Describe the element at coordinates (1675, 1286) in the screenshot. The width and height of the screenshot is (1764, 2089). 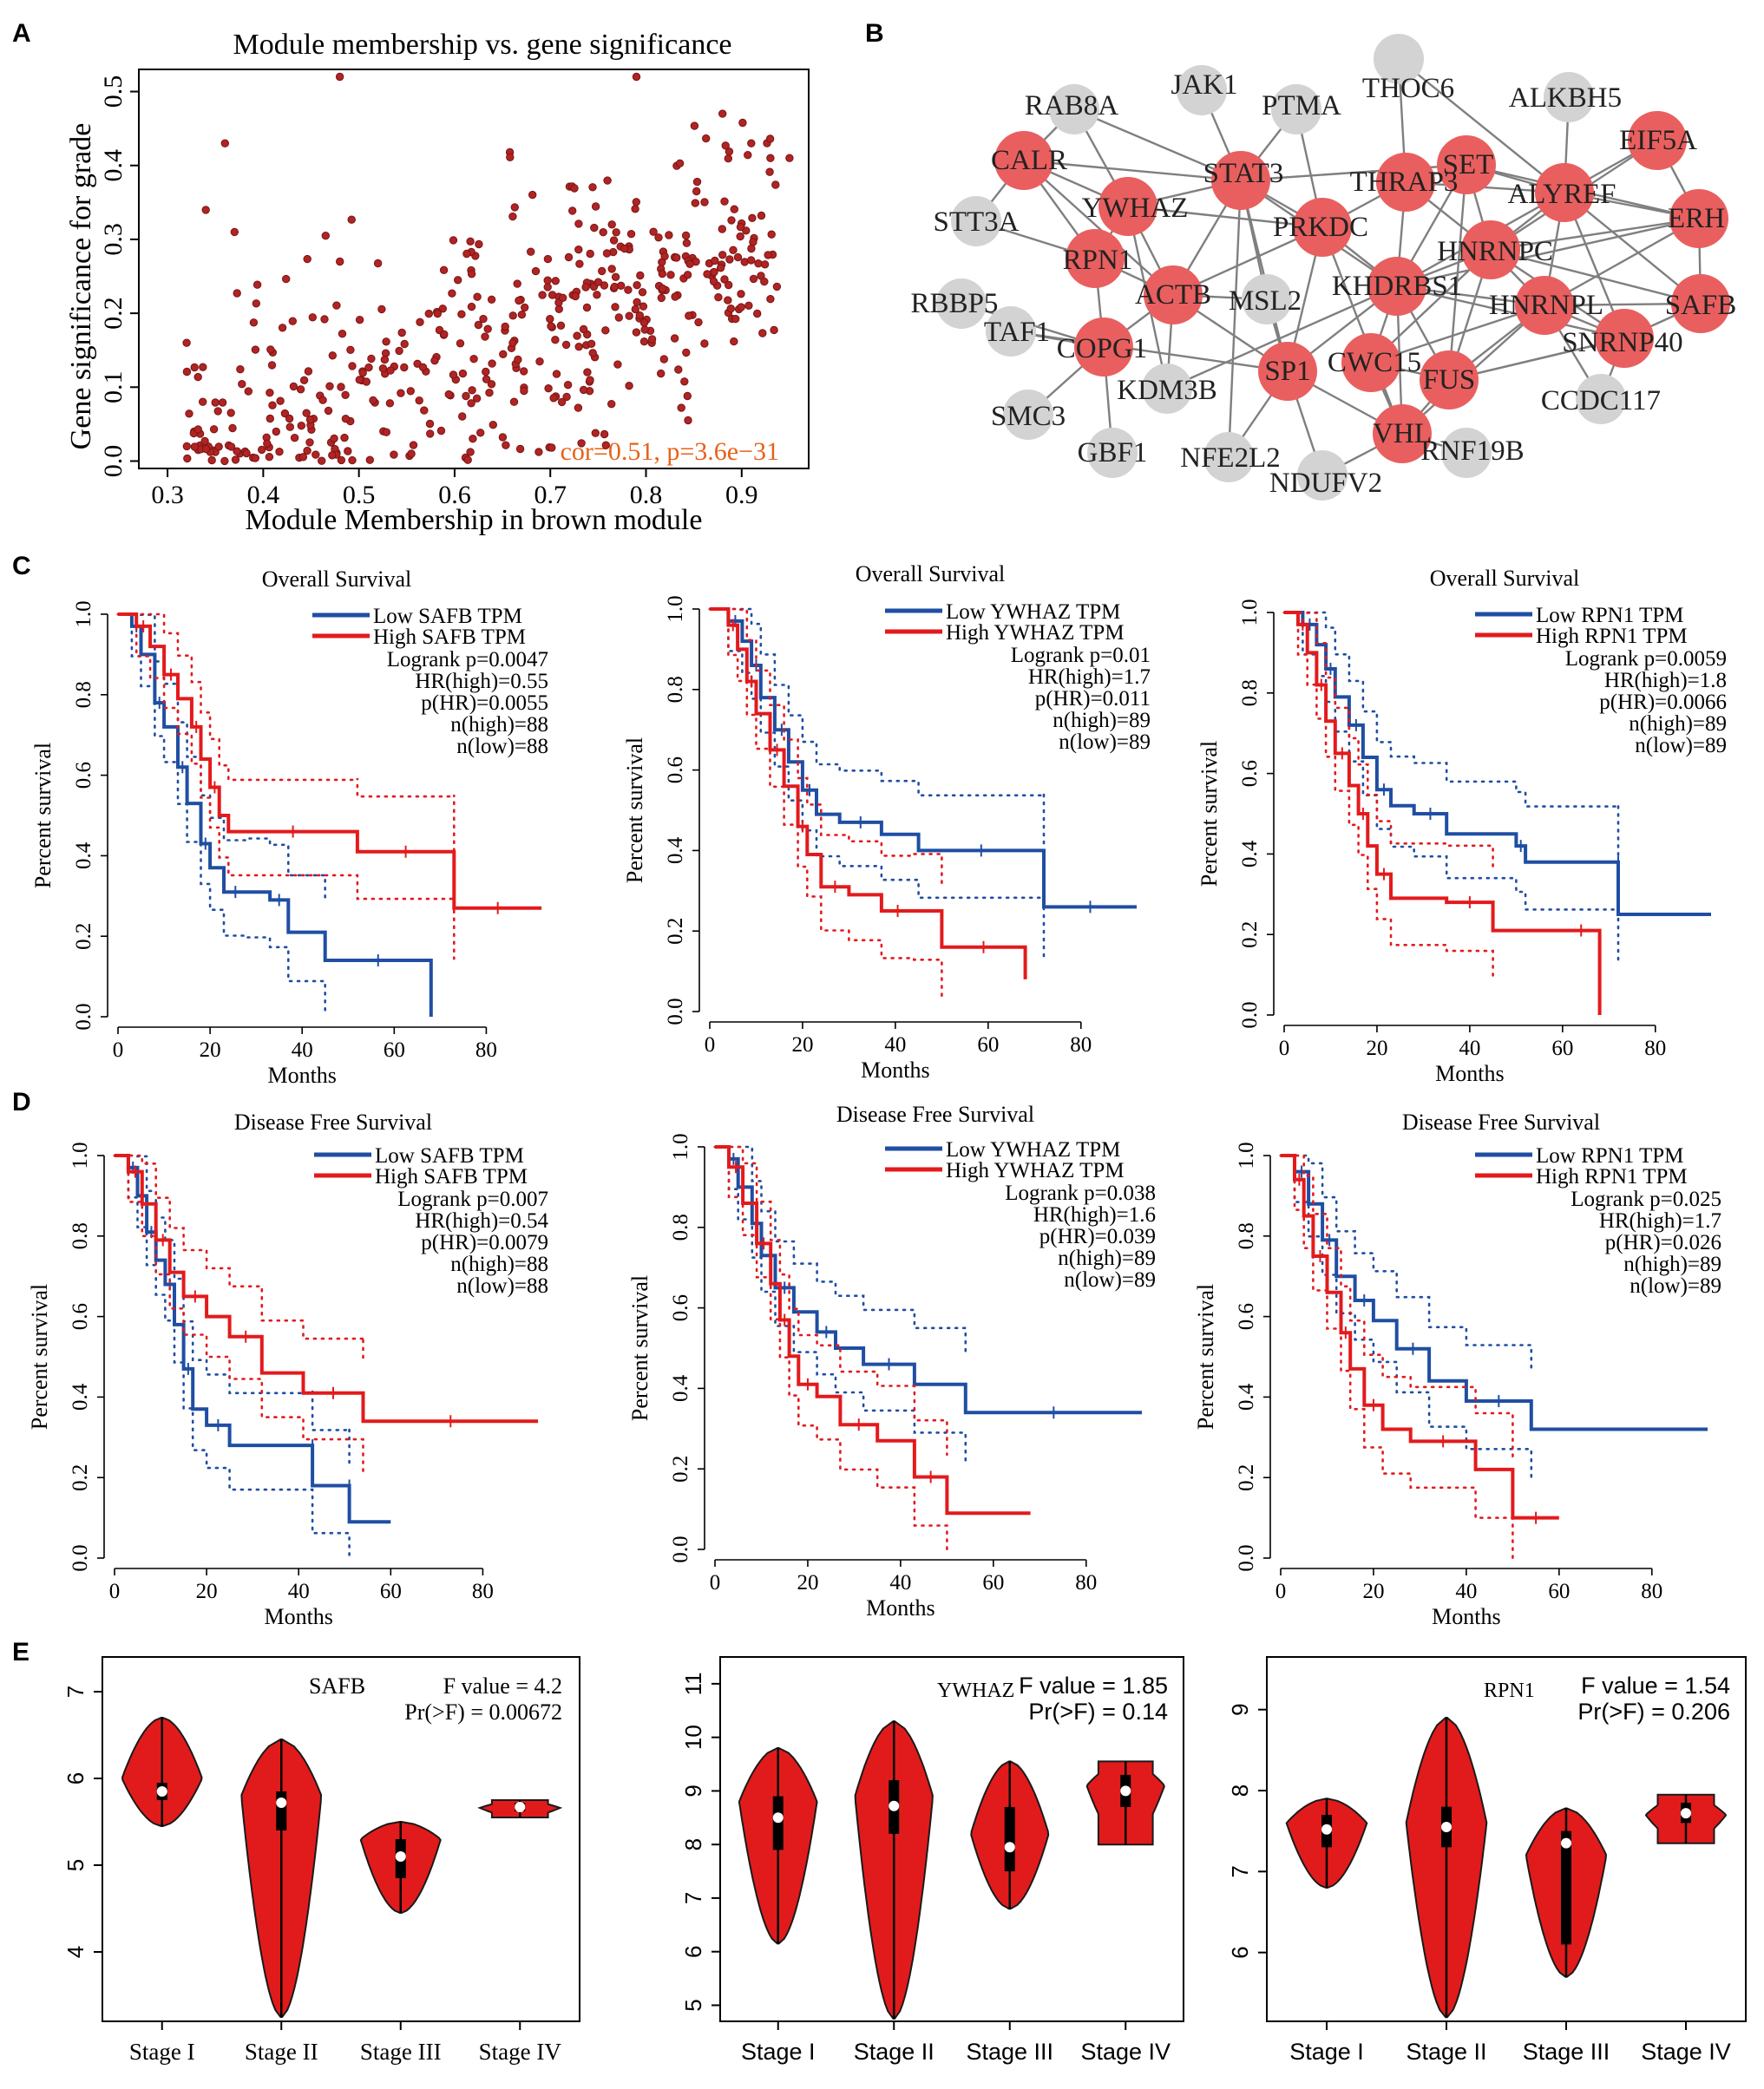
I see `survival-stat: n(low)=89` at that location.